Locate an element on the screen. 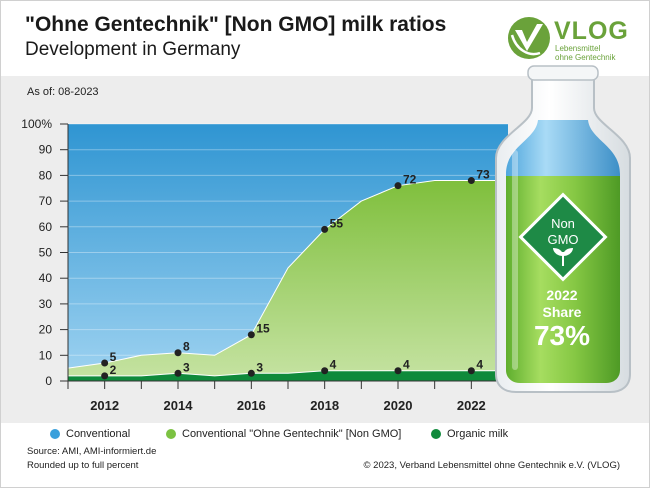  x-tick-label: 2018 is located at coordinates (324, 405).